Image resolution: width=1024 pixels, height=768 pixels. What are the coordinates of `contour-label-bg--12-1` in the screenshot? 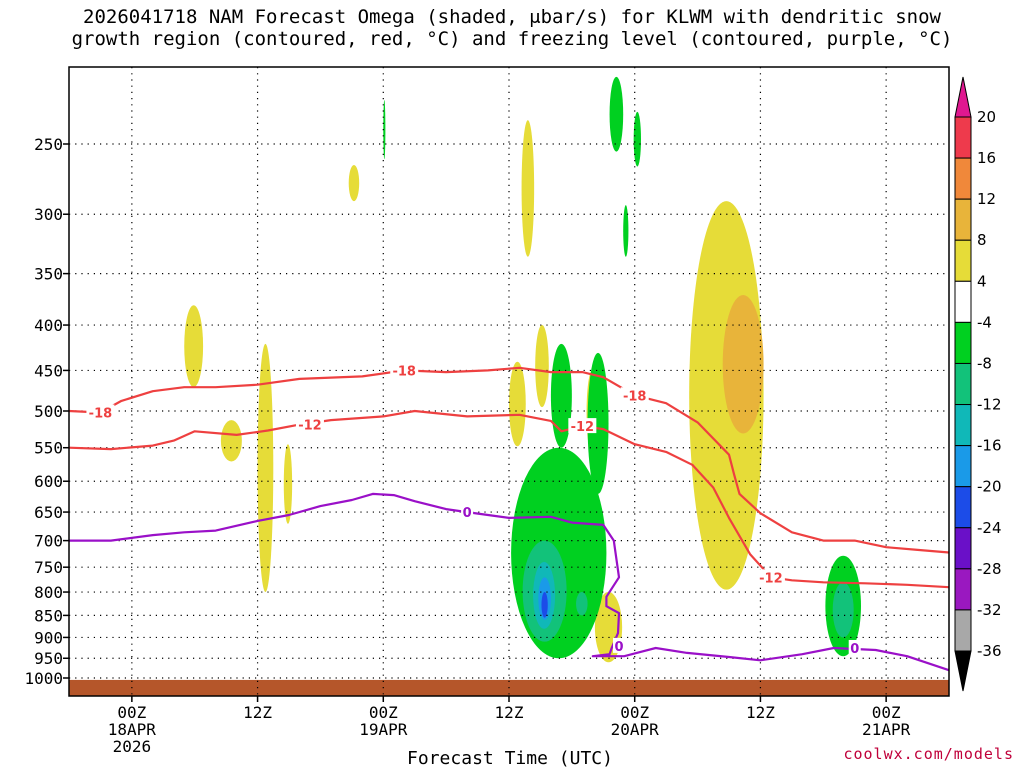 It's located at (582, 426).